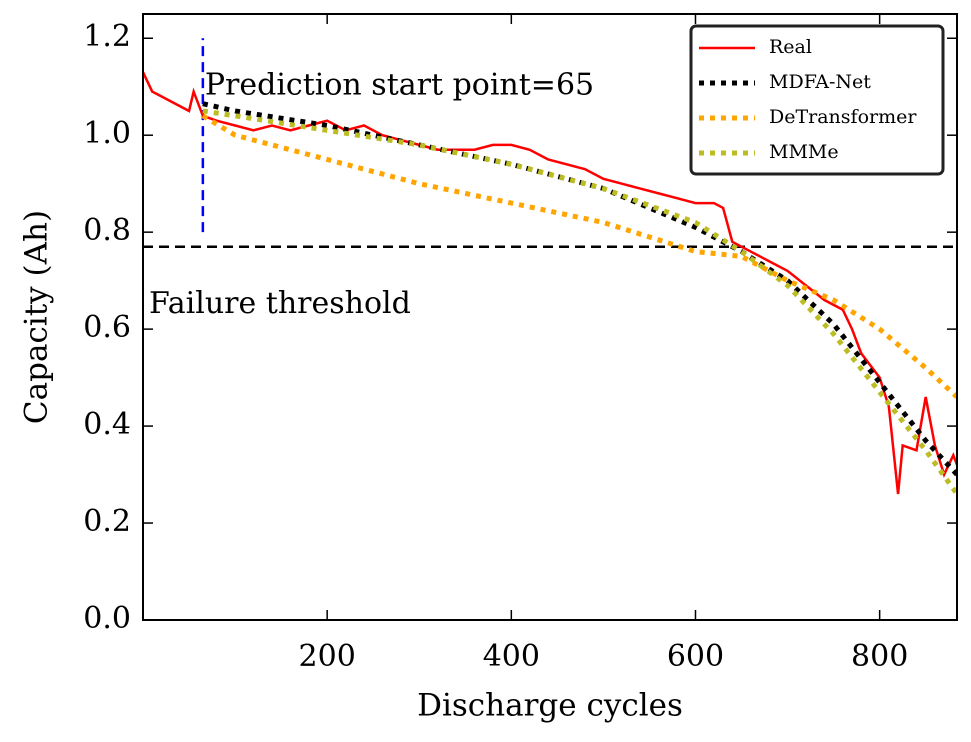 The height and width of the screenshot is (742, 971). Describe the element at coordinates (790, 47) in the screenshot. I see `legend-label: Real` at that location.